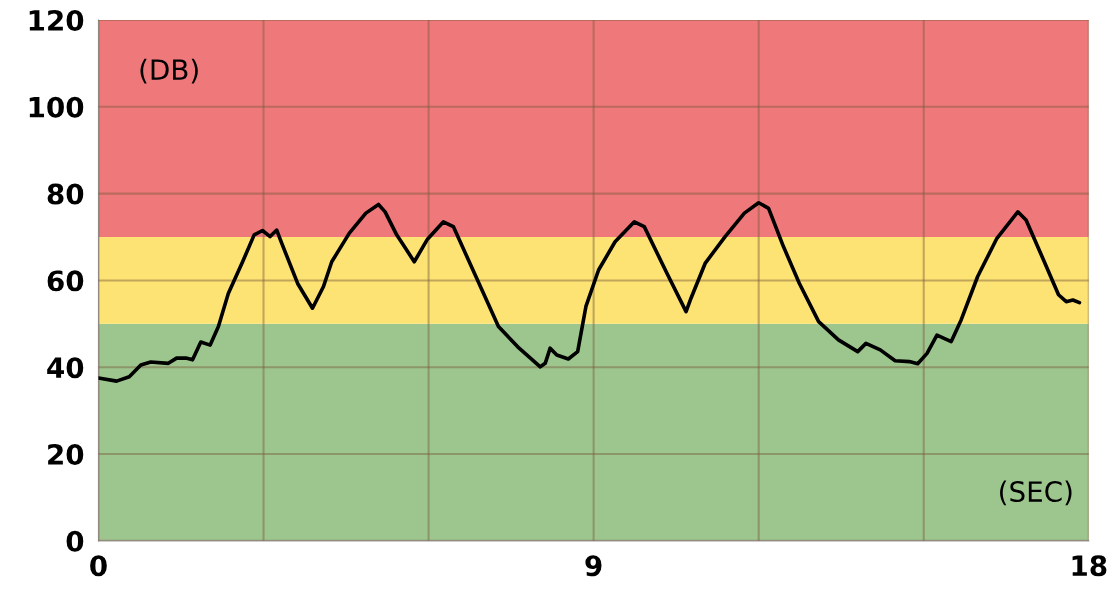 The image size is (1119, 605). Describe the element at coordinates (66, 454) in the screenshot. I see `y-tick-label: 20` at that location.